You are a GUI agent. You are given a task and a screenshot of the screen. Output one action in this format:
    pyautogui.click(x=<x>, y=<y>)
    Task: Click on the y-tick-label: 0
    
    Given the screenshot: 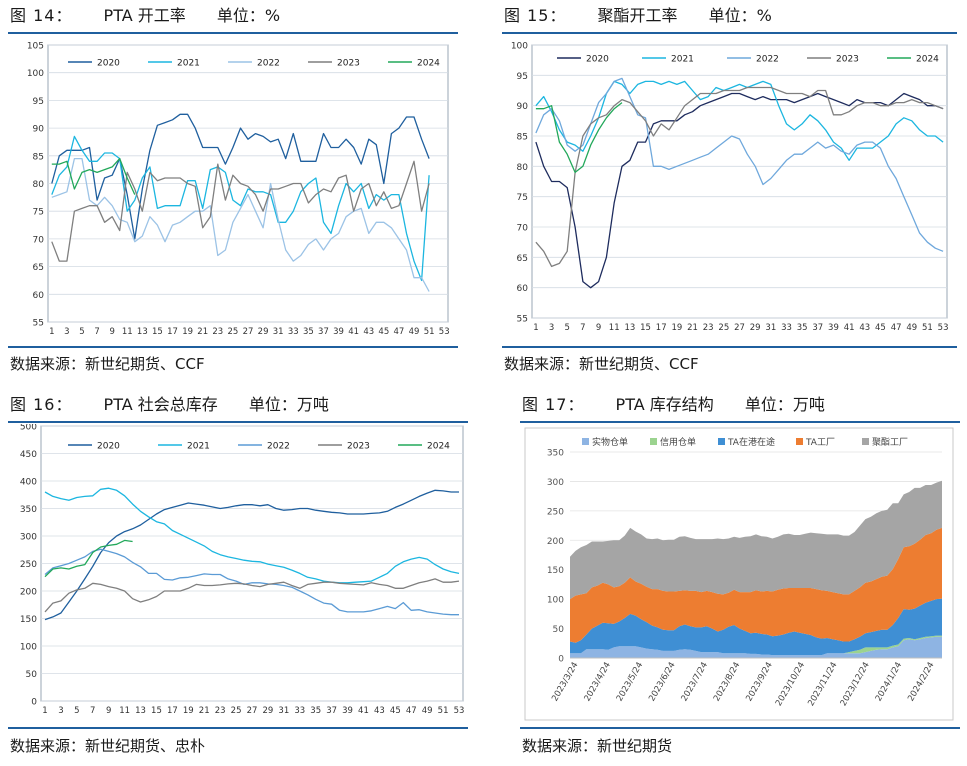 What is the action you would take?
    pyautogui.click(x=561, y=660)
    